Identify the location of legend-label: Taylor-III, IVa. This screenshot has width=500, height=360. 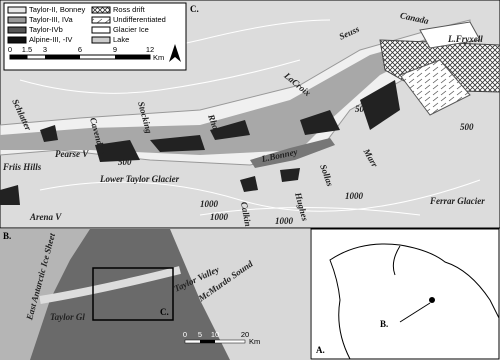
(51, 19).